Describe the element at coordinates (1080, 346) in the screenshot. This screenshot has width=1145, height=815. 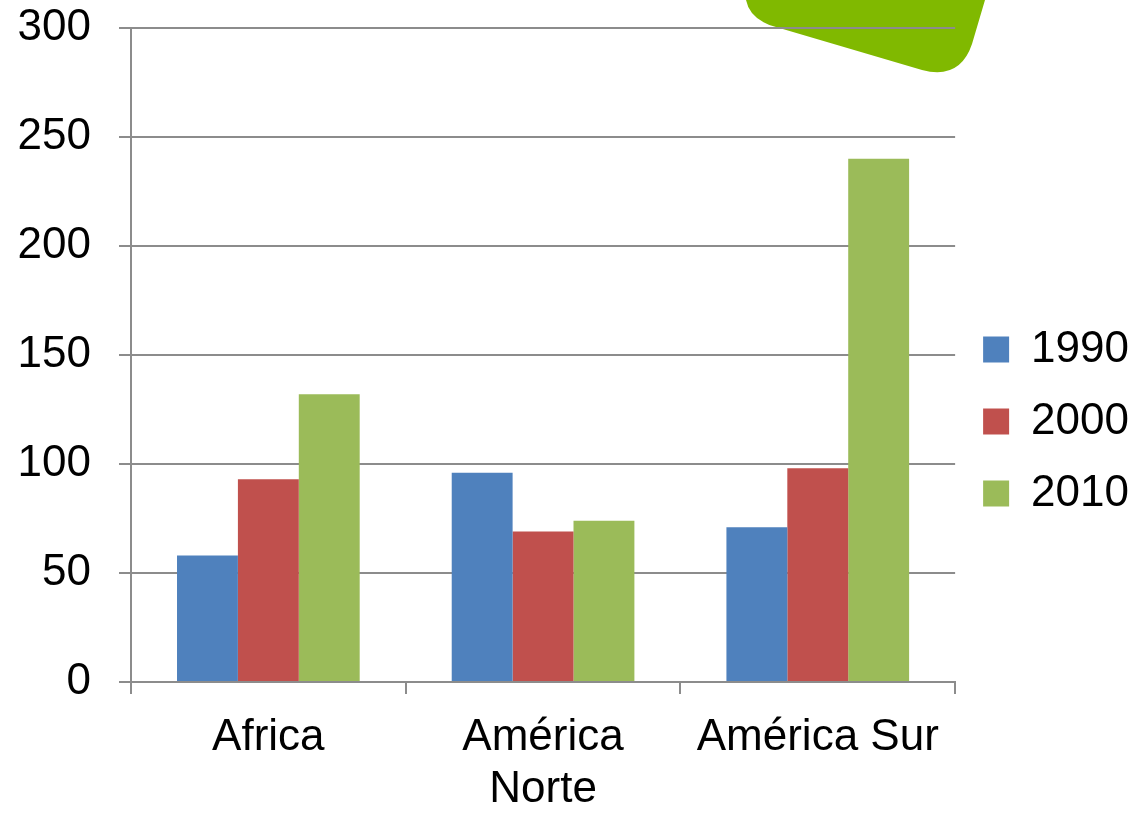
I see `legend-label: 1990` at that location.